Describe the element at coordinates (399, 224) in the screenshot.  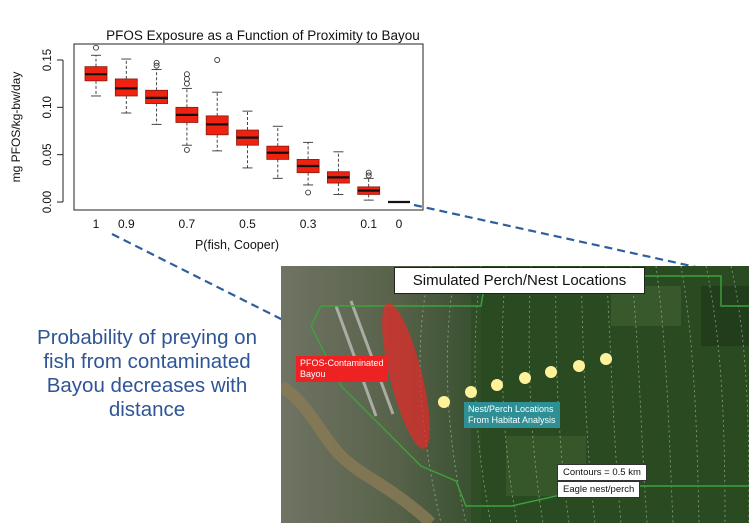
I see `x-tick-label: 0` at that location.